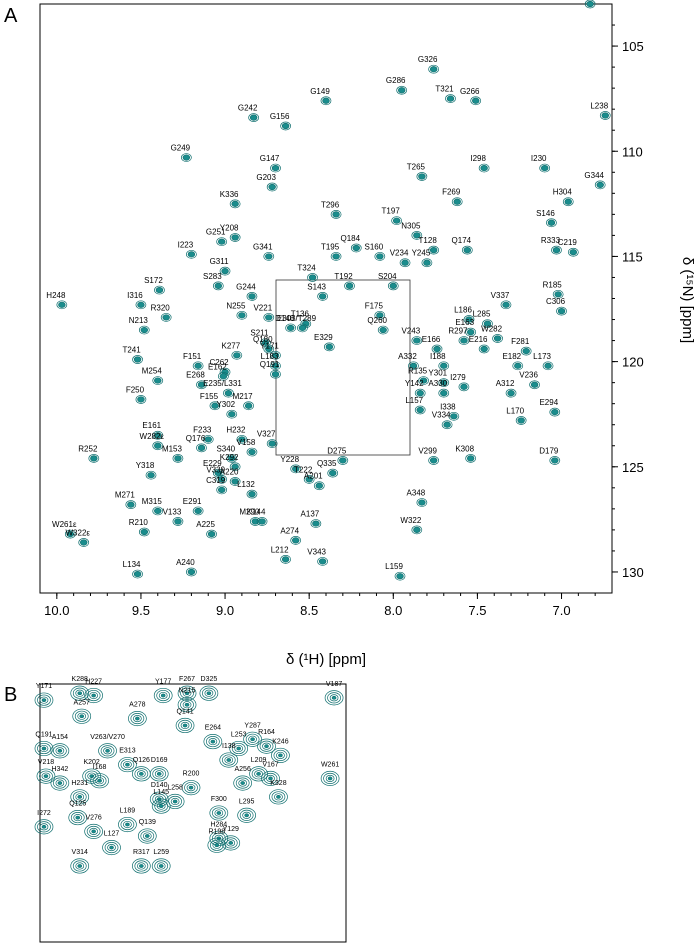  I want to click on peak-label: A332, so click(407, 356).